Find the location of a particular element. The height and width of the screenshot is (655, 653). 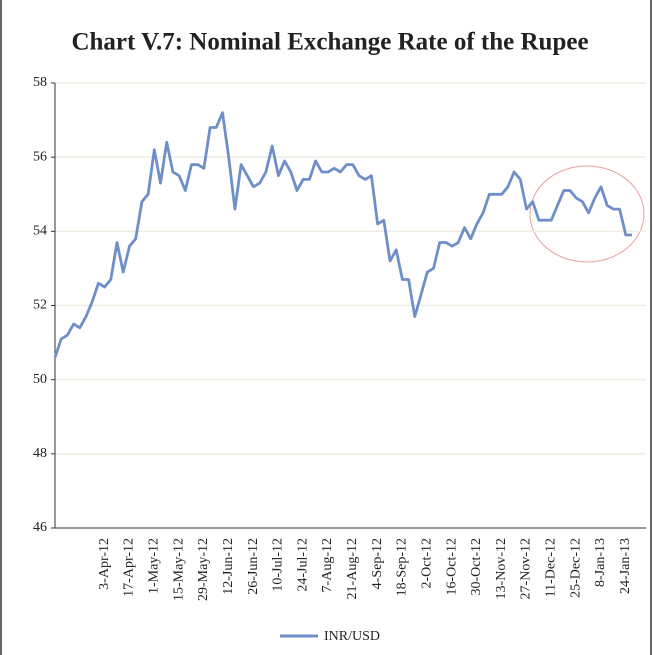

y-tick-label: 56 is located at coordinates (40, 156).